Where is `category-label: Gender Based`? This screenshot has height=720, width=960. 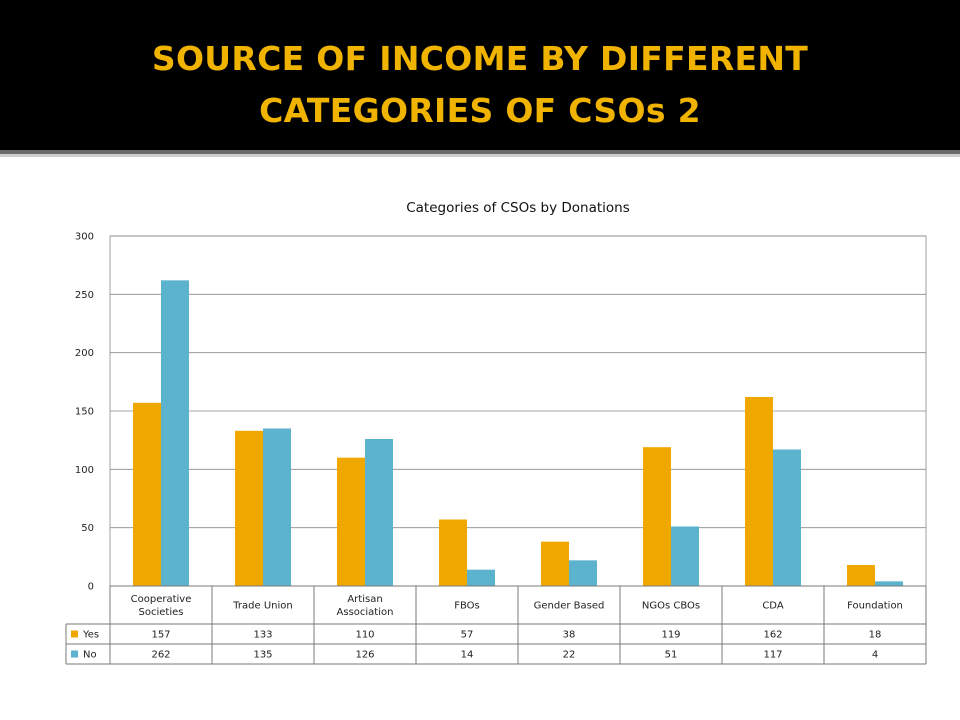 category-label: Gender Based is located at coordinates (569, 606).